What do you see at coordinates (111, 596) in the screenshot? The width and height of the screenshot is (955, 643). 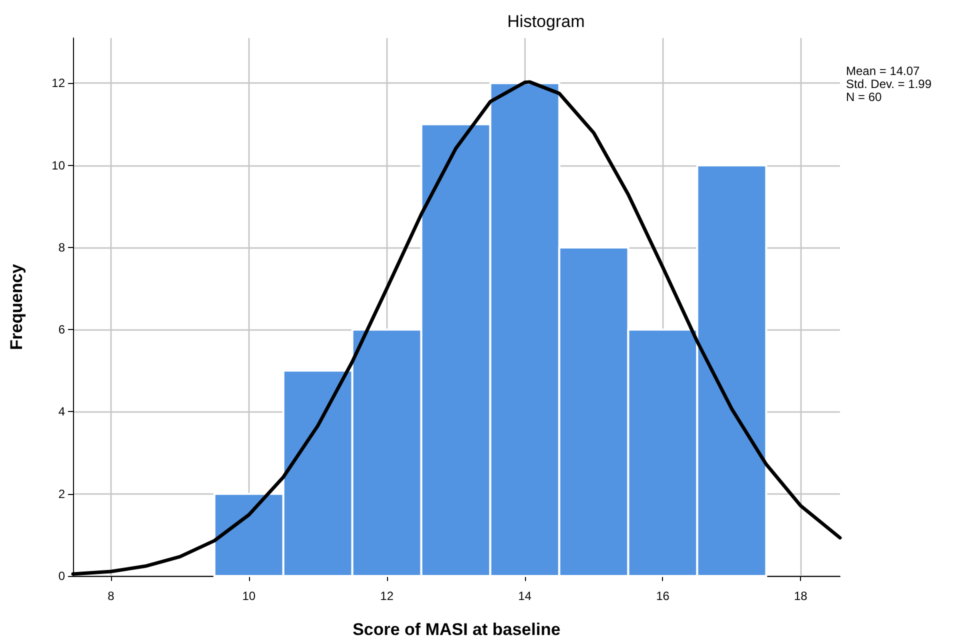 I see `x-tick-label: 8` at bounding box center [111, 596].